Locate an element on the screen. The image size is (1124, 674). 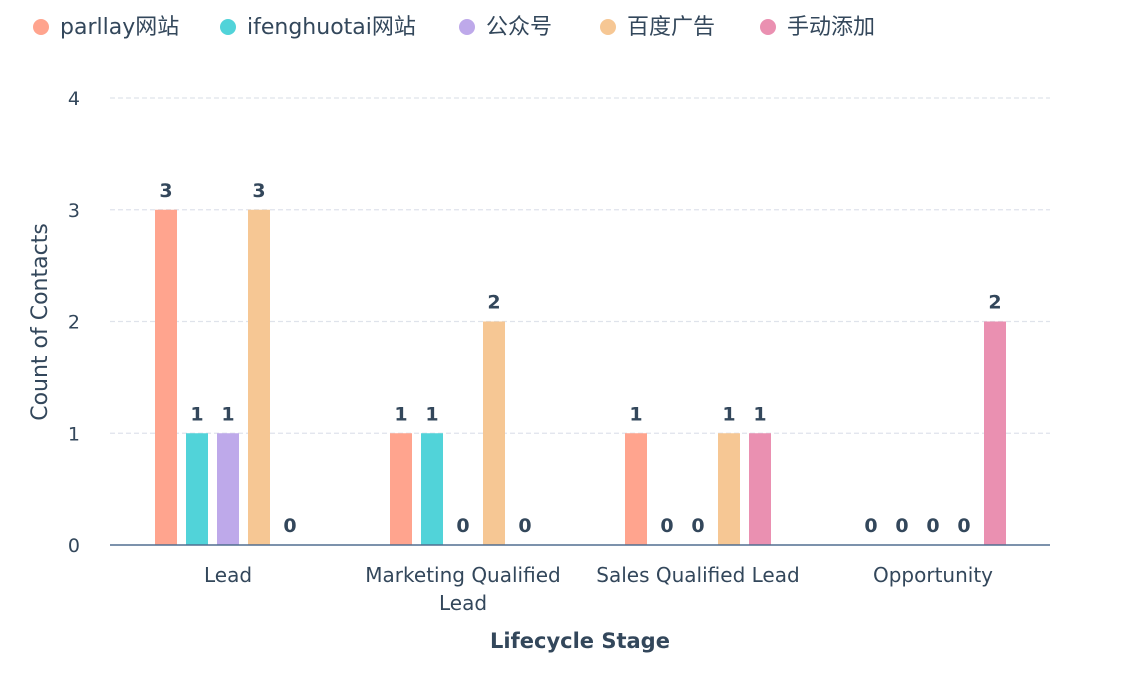
y-tick-label: 2 is located at coordinates (74, 323).